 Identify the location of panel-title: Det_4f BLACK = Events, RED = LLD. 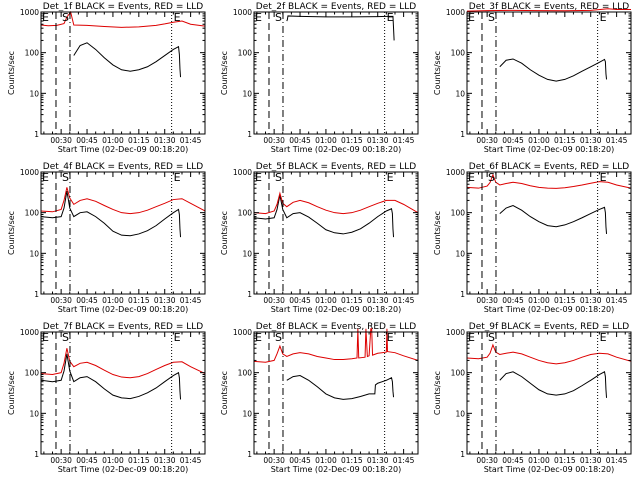
(123, 167).